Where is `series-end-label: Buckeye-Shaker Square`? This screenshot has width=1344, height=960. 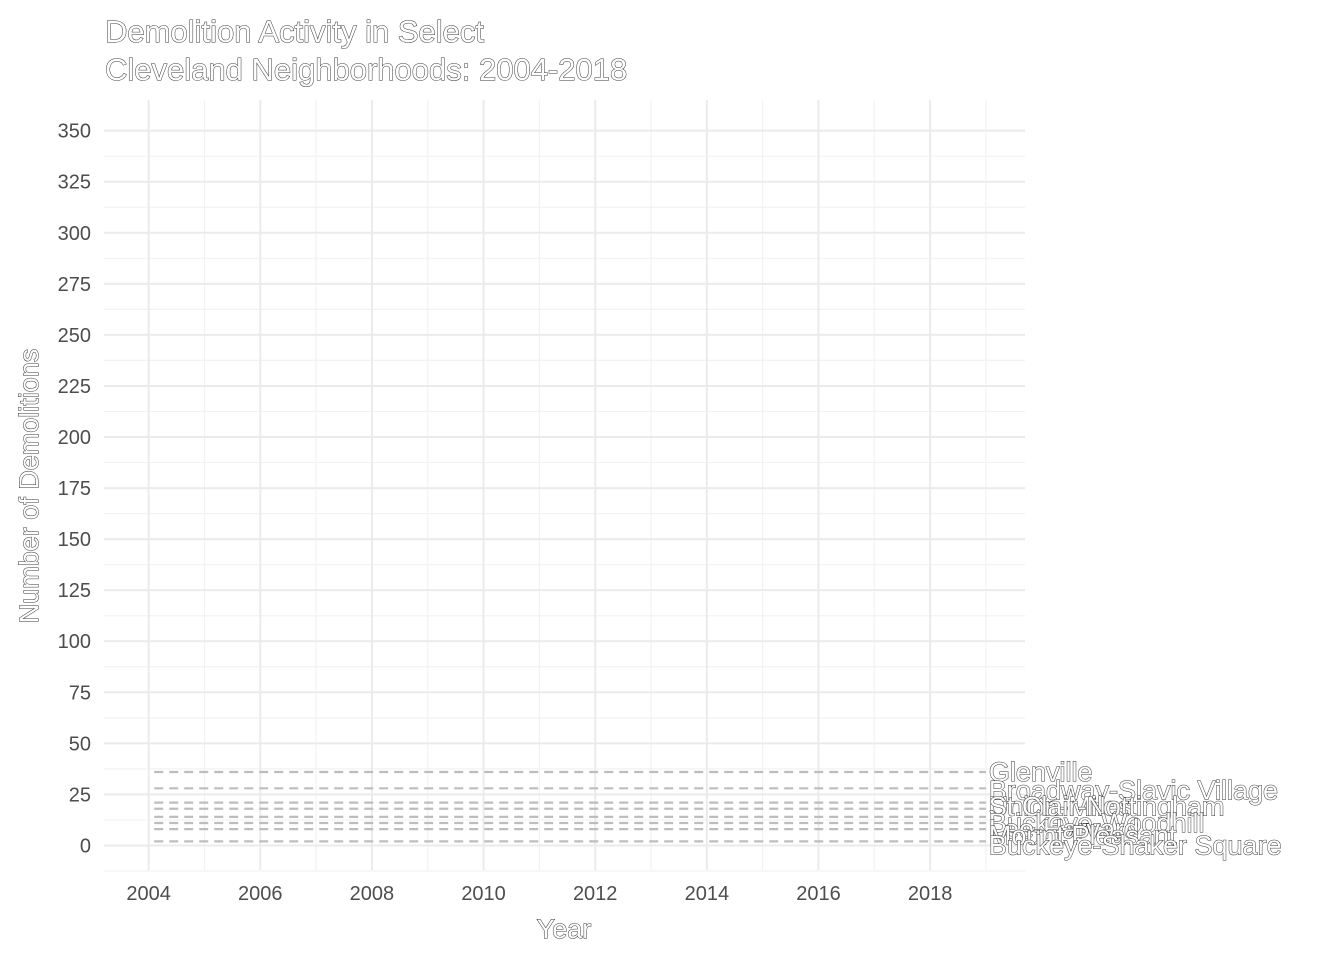 series-end-label: Buckeye-Shaker Square is located at coordinates (1135, 845).